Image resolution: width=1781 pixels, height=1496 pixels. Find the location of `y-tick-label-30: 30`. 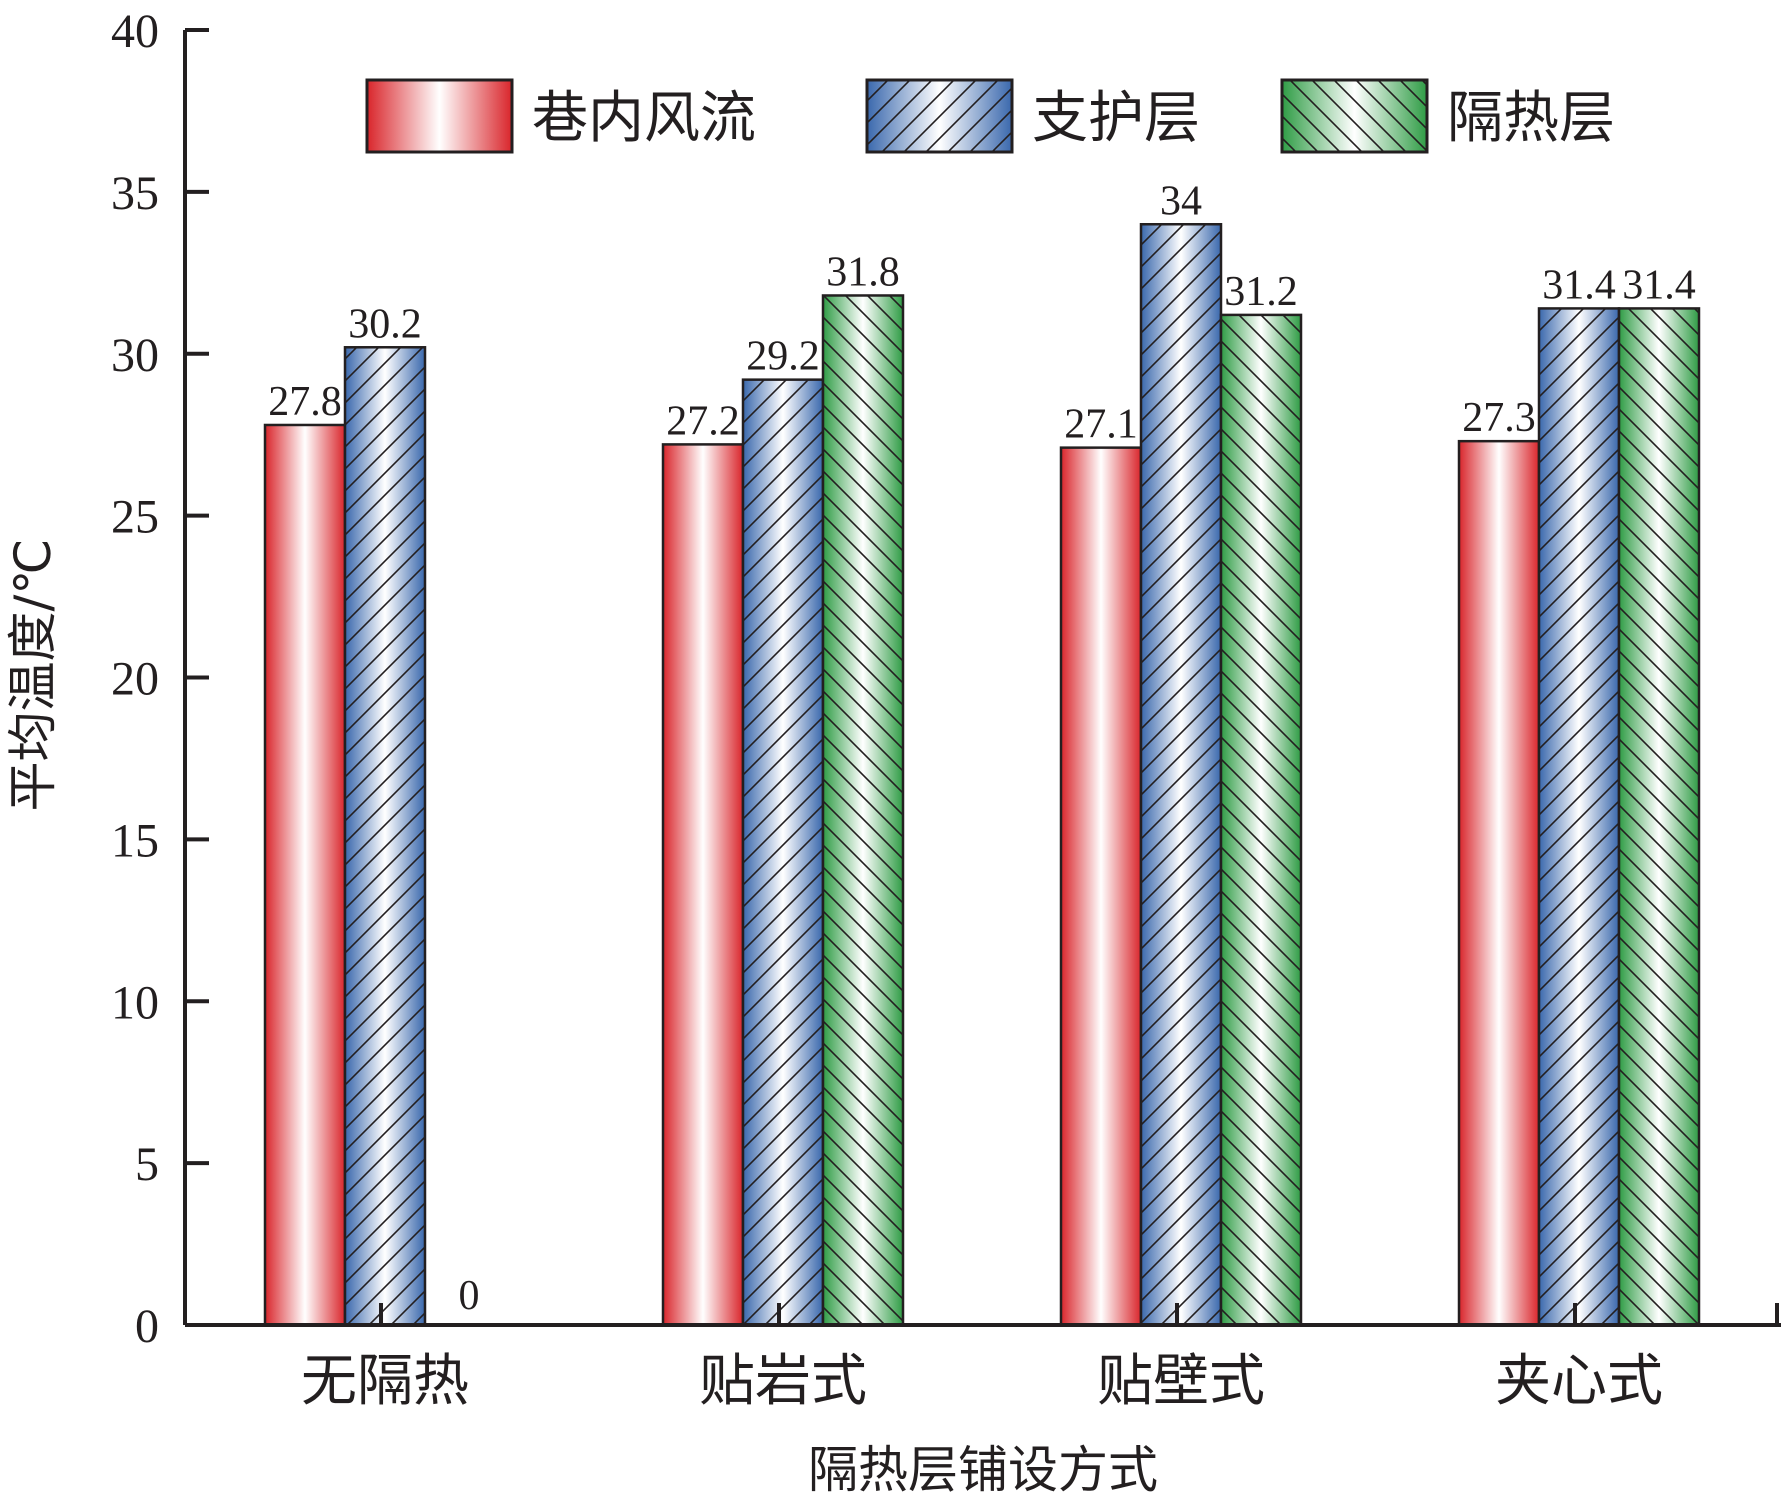

y-tick-label-30: 30 is located at coordinates (135, 355).